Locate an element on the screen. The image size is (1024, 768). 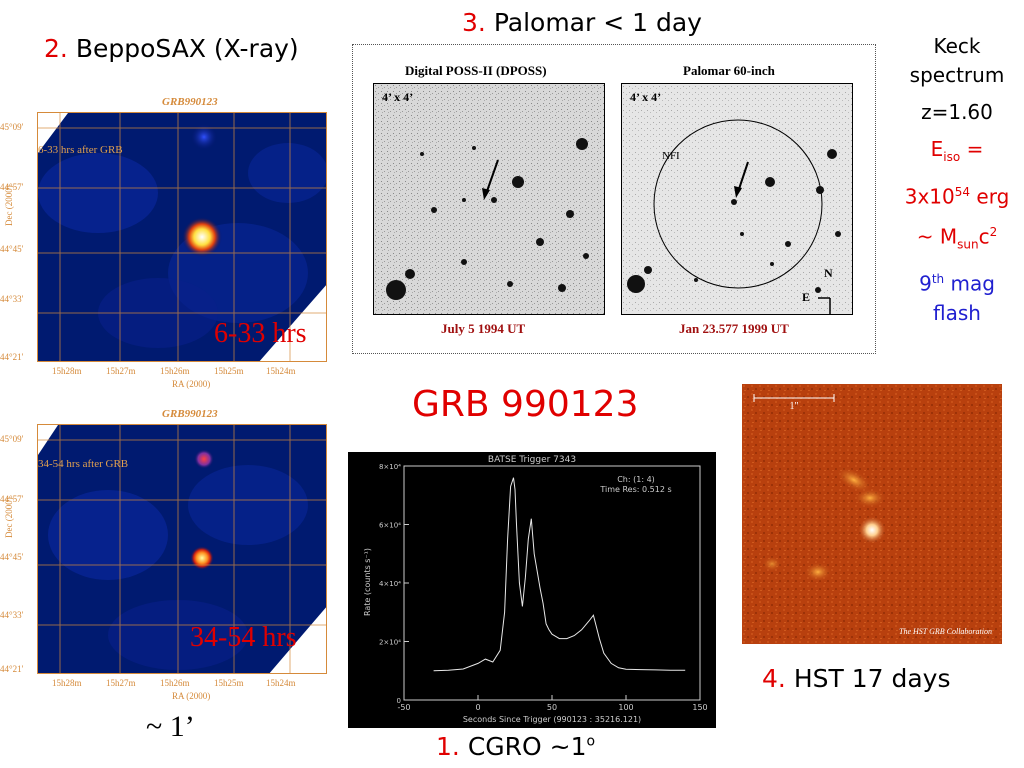
x-tick-label: 150 is located at coordinates (699, 707).